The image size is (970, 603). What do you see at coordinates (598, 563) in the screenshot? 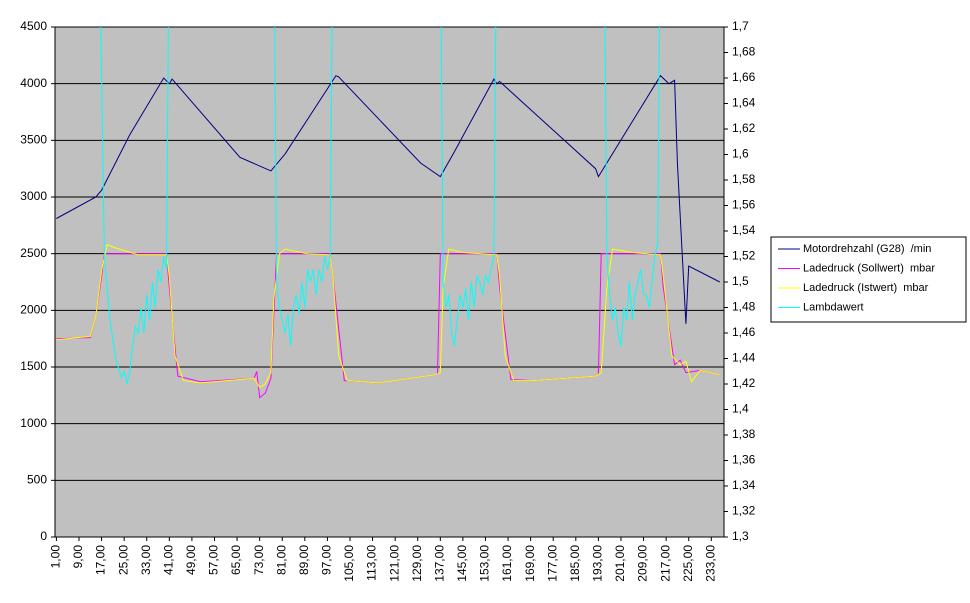
I see `x-tick-label: 193,00` at bounding box center [598, 563].